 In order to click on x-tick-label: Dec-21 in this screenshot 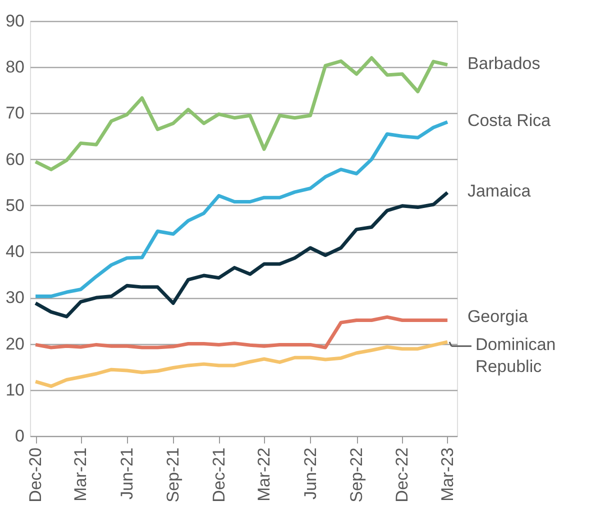, I will do `click(218, 475)`.